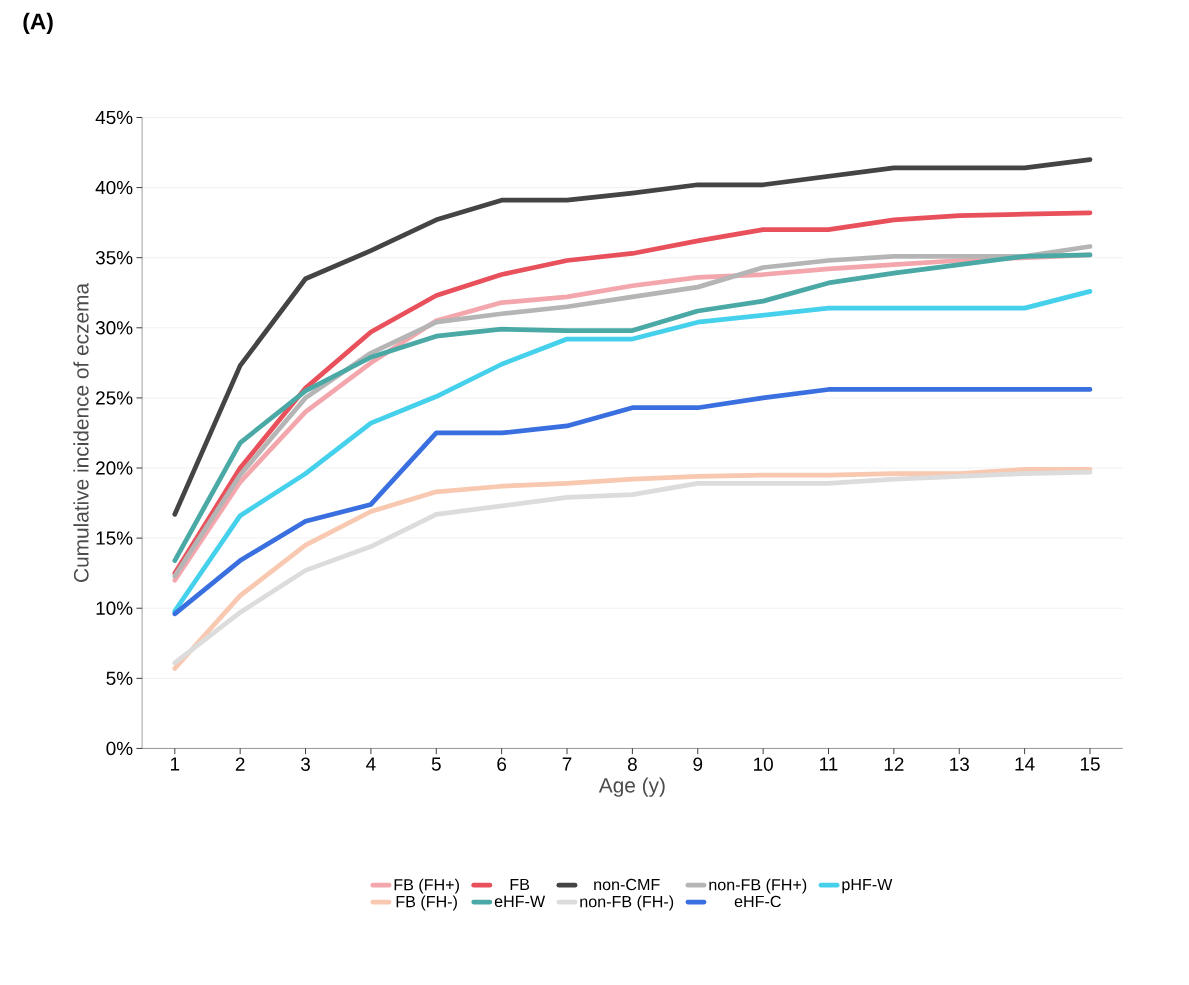 The width and height of the screenshot is (1189, 985). Describe the element at coordinates (1090, 764) in the screenshot. I see `x-tick-label: 15` at that location.